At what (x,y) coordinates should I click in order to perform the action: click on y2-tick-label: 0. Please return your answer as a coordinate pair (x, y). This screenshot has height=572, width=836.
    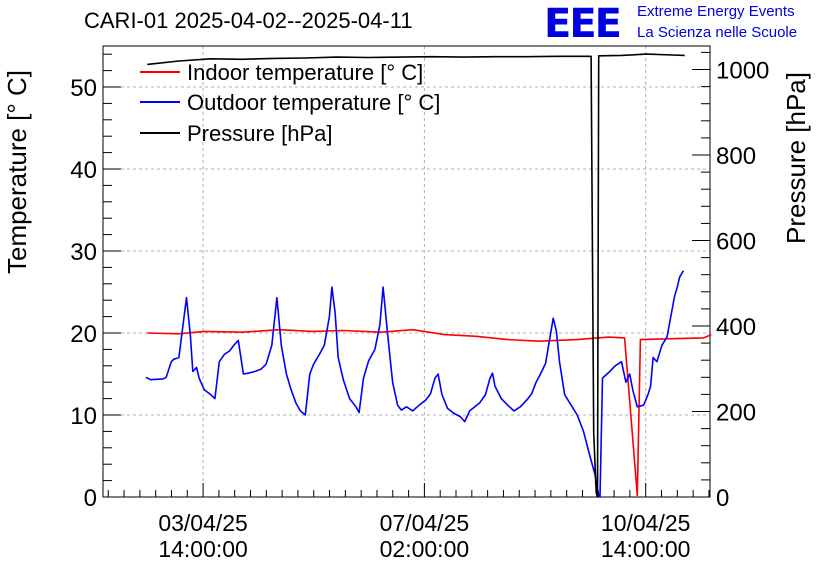
    Looking at the image, I should click on (722, 498).